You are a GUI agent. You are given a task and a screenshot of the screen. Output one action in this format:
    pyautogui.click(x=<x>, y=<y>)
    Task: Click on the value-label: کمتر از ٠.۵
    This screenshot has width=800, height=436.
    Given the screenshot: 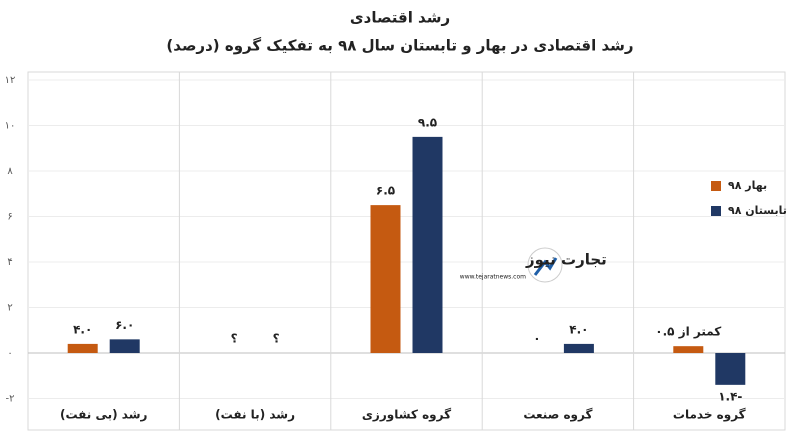 What is the action you would take?
    pyautogui.click(x=688, y=332)
    